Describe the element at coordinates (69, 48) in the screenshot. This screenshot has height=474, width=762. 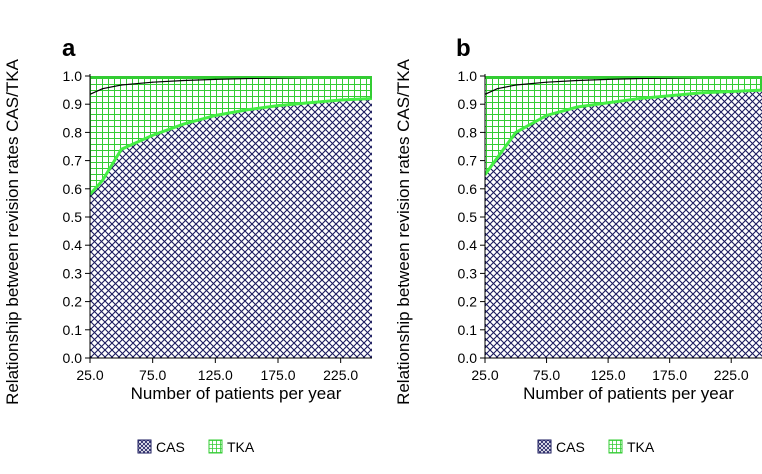
I see `panel-letter: a` at that location.